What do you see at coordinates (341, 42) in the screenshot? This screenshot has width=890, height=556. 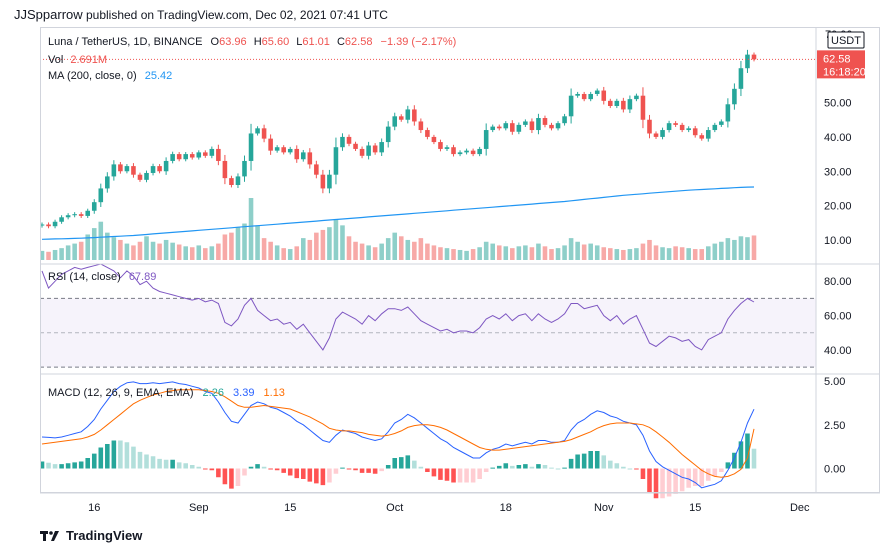 I see `legend-close-label: C` at bounding box center [341, 42].